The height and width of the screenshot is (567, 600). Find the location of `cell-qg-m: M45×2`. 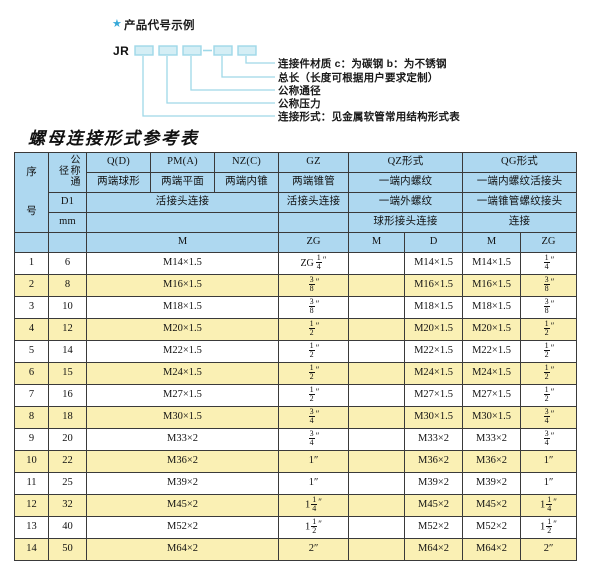

cell-qg-m: M45×2 is located at coordinates (492, 505).